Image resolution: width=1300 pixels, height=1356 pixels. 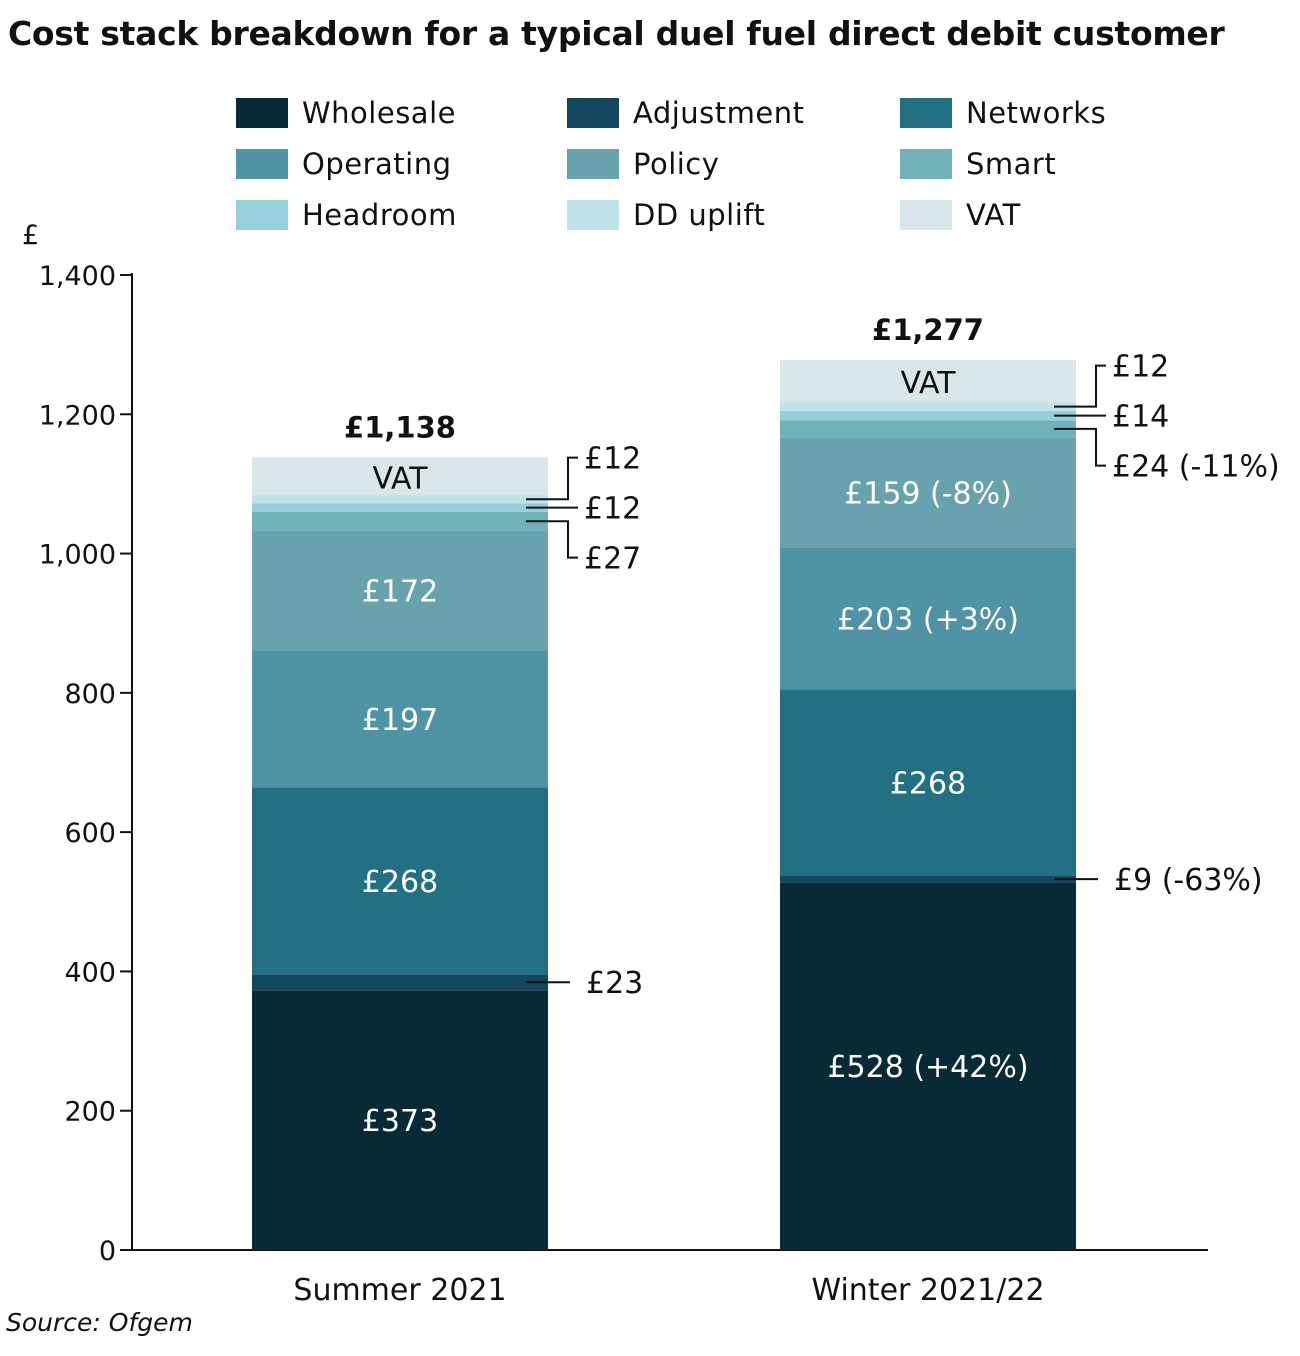 What do you see at coordinates (90, 972) in the screenshot?
I see `y-tick-label: 400` at bounding box center [90, 972].